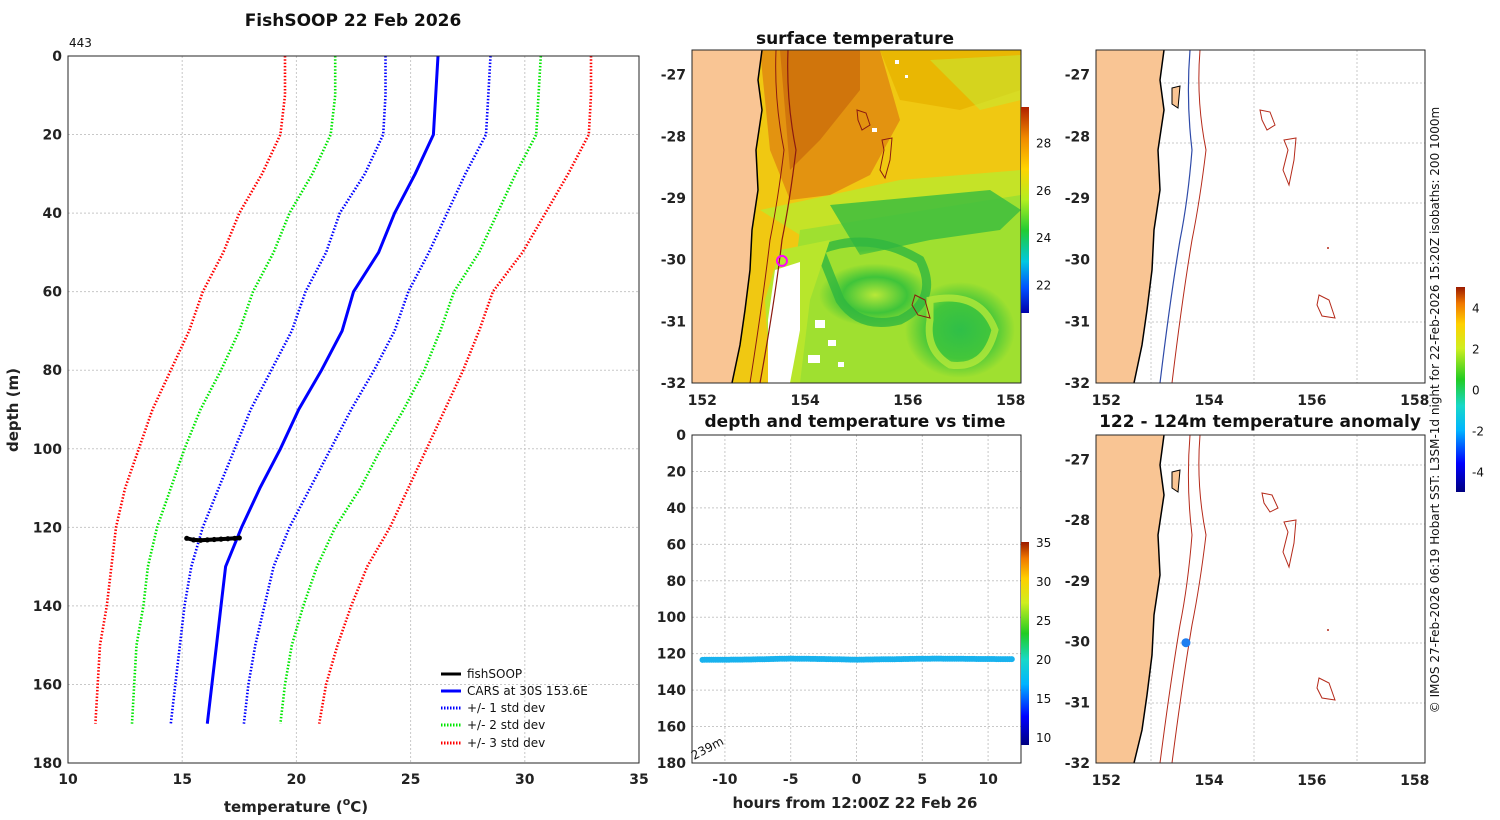 This screenshot has width=1500, height=820. I want to click on depth-time-ytick: 100, so click(671, 618).